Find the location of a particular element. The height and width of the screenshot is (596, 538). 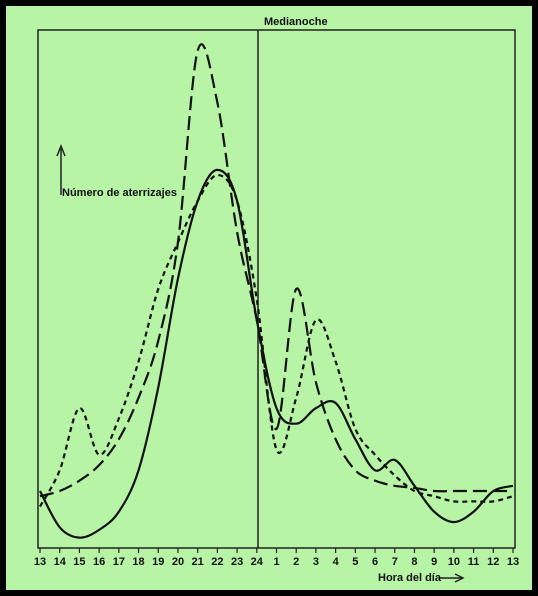

x-tick-label: 11 is located at coordinates (474, 562).